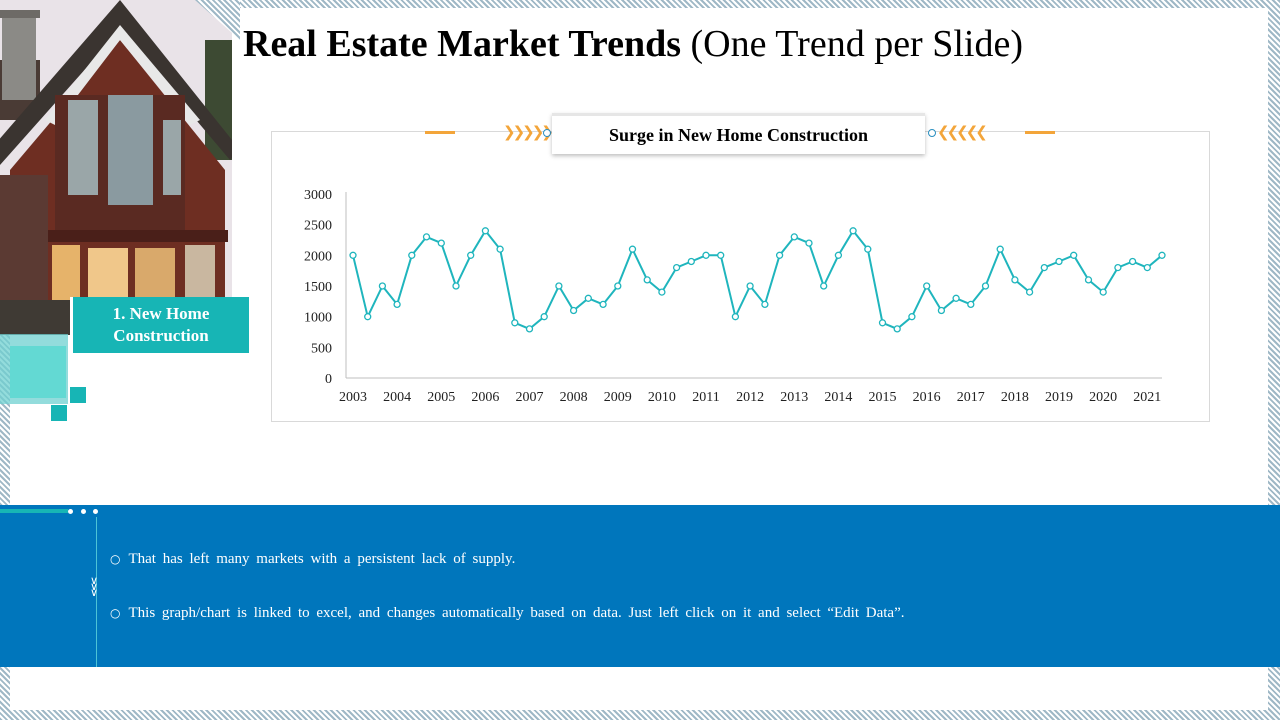 Image resolution: width=1280 pixels, height=720 pixels. I want to click on x-tick-label: 2013, so click(794, 397).